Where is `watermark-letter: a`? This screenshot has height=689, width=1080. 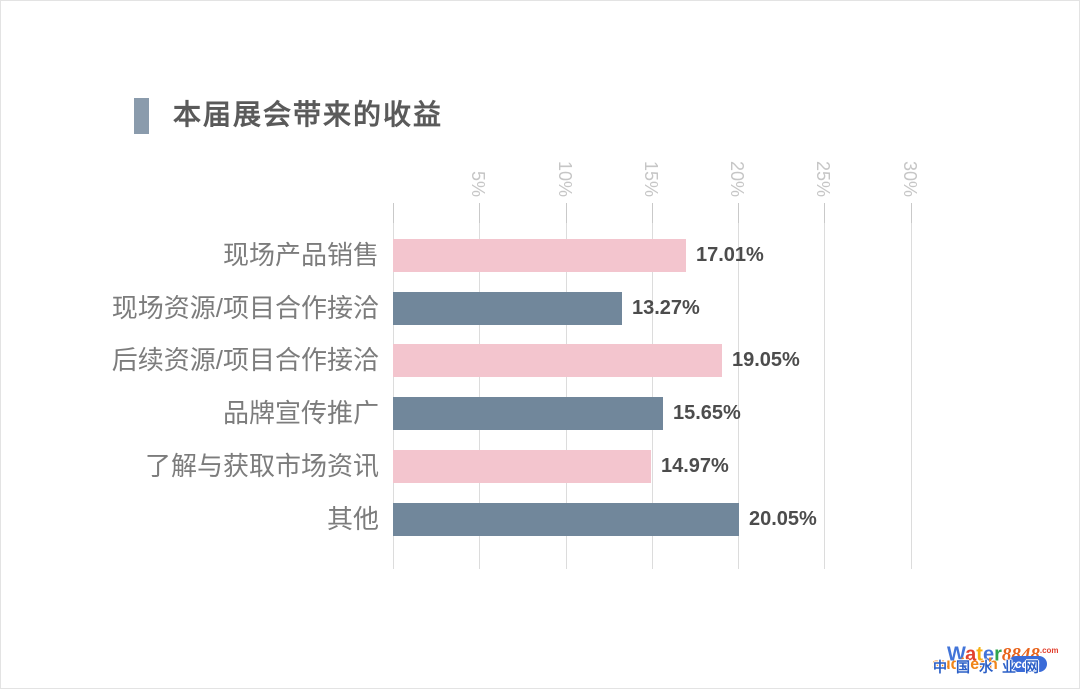
watermark-letter: a is located at coordinates (971, 654).